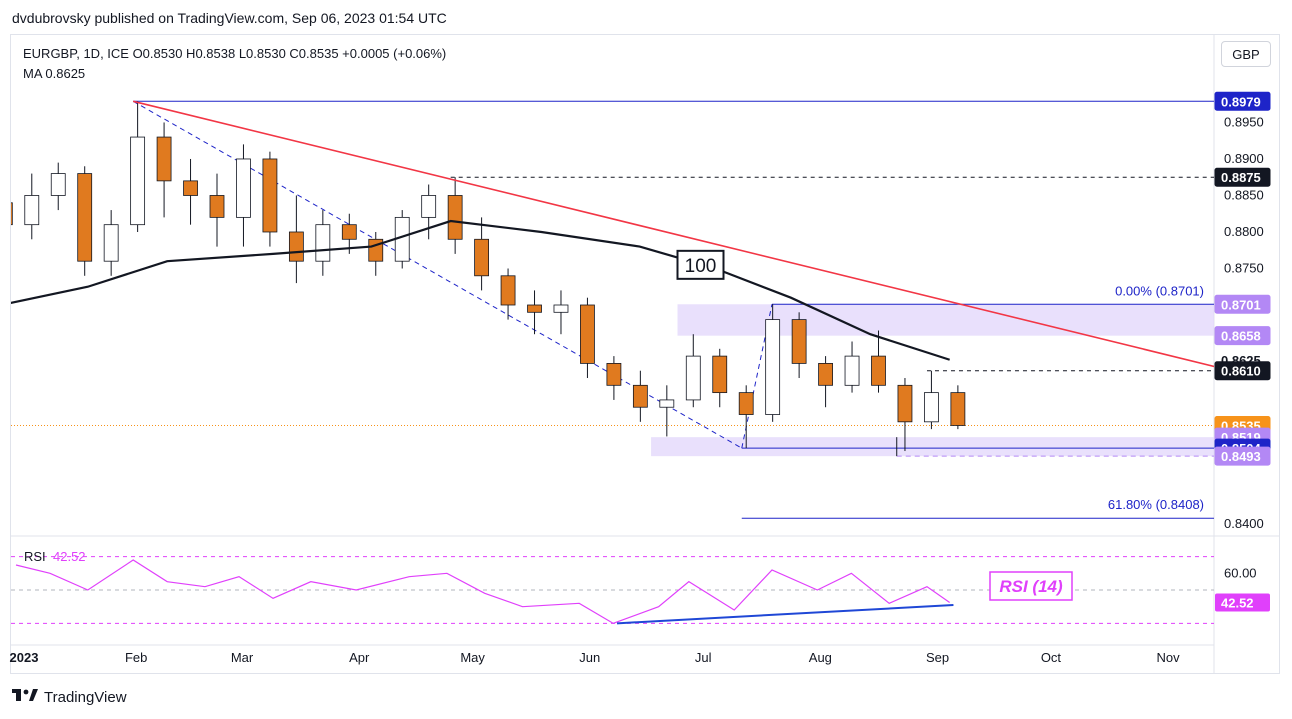 The image size is (1292, 719). I want to click on currency-button: GBP, so click(1246, 54).